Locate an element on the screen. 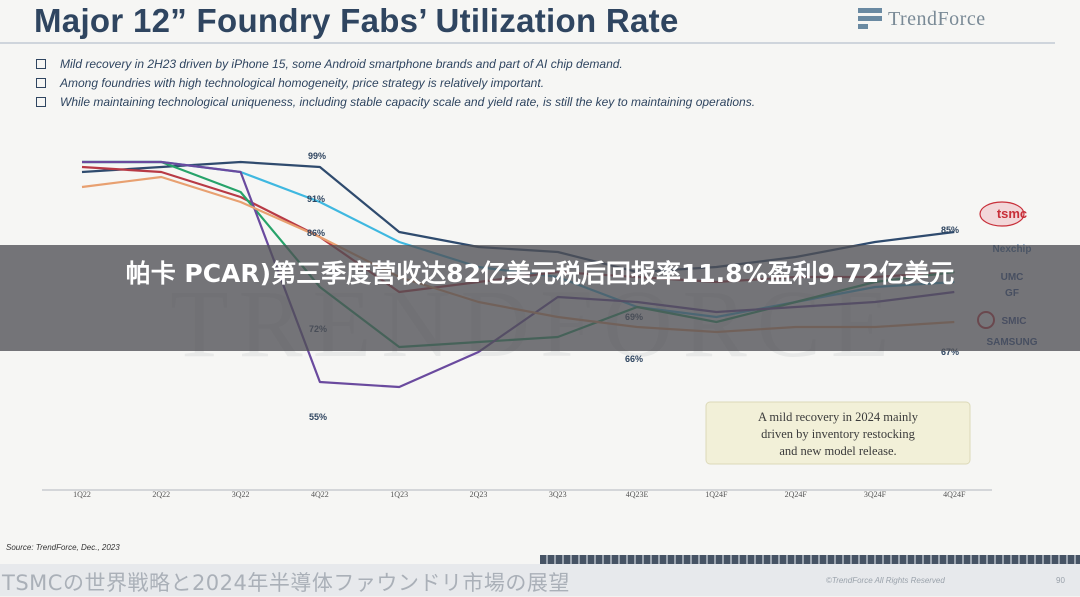 The image size is (1080, 597). annotation-box is located at coordinates (838, 433).